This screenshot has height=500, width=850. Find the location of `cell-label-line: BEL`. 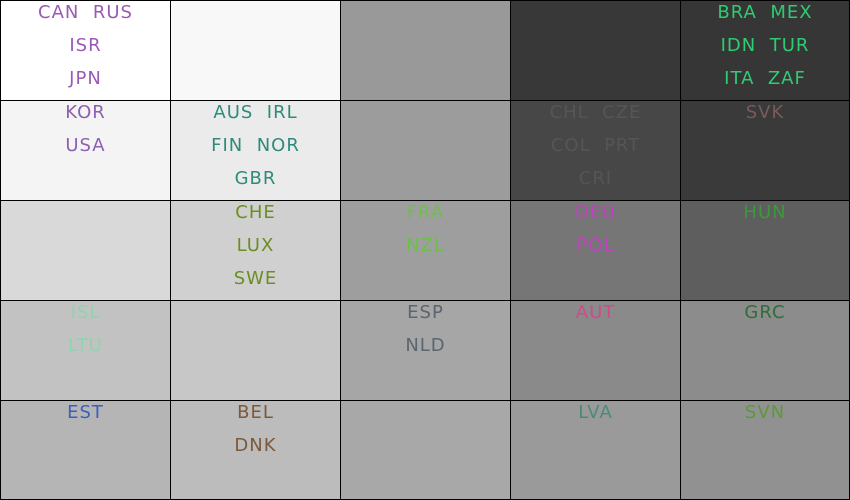

cell-label-line: BEL is located at coordinates (255, 417).